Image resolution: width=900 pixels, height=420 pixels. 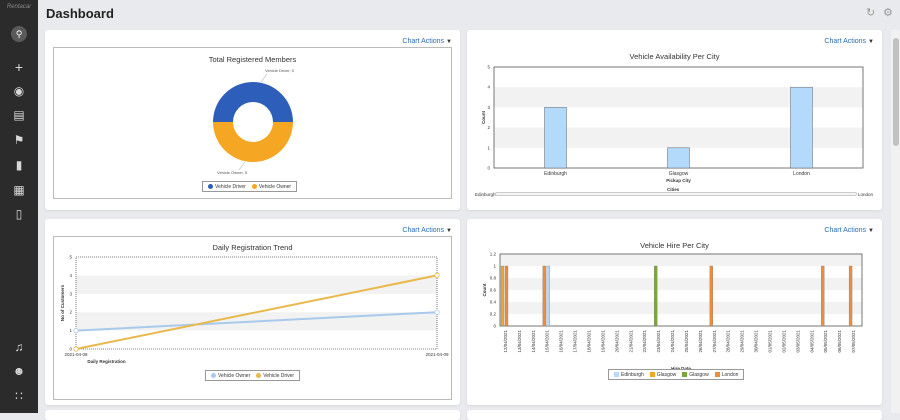 I want to click on x-tick-label: 03/05/2021, so click(x=797, y=341).